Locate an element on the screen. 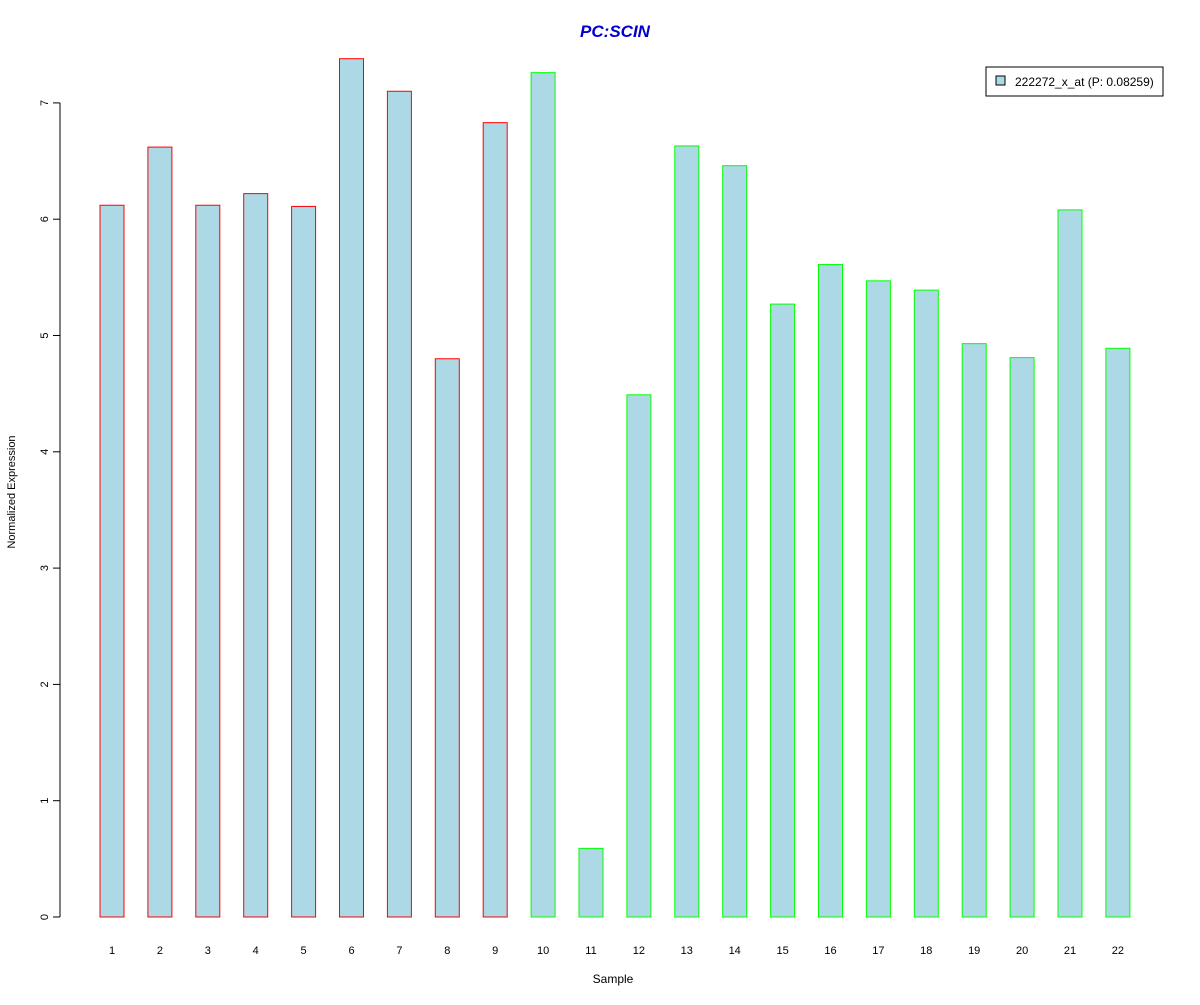 The image size is (1200, 1005). y-axis: 0 1 2 3 4 5 6 7 is located at coordinates (50, 510).